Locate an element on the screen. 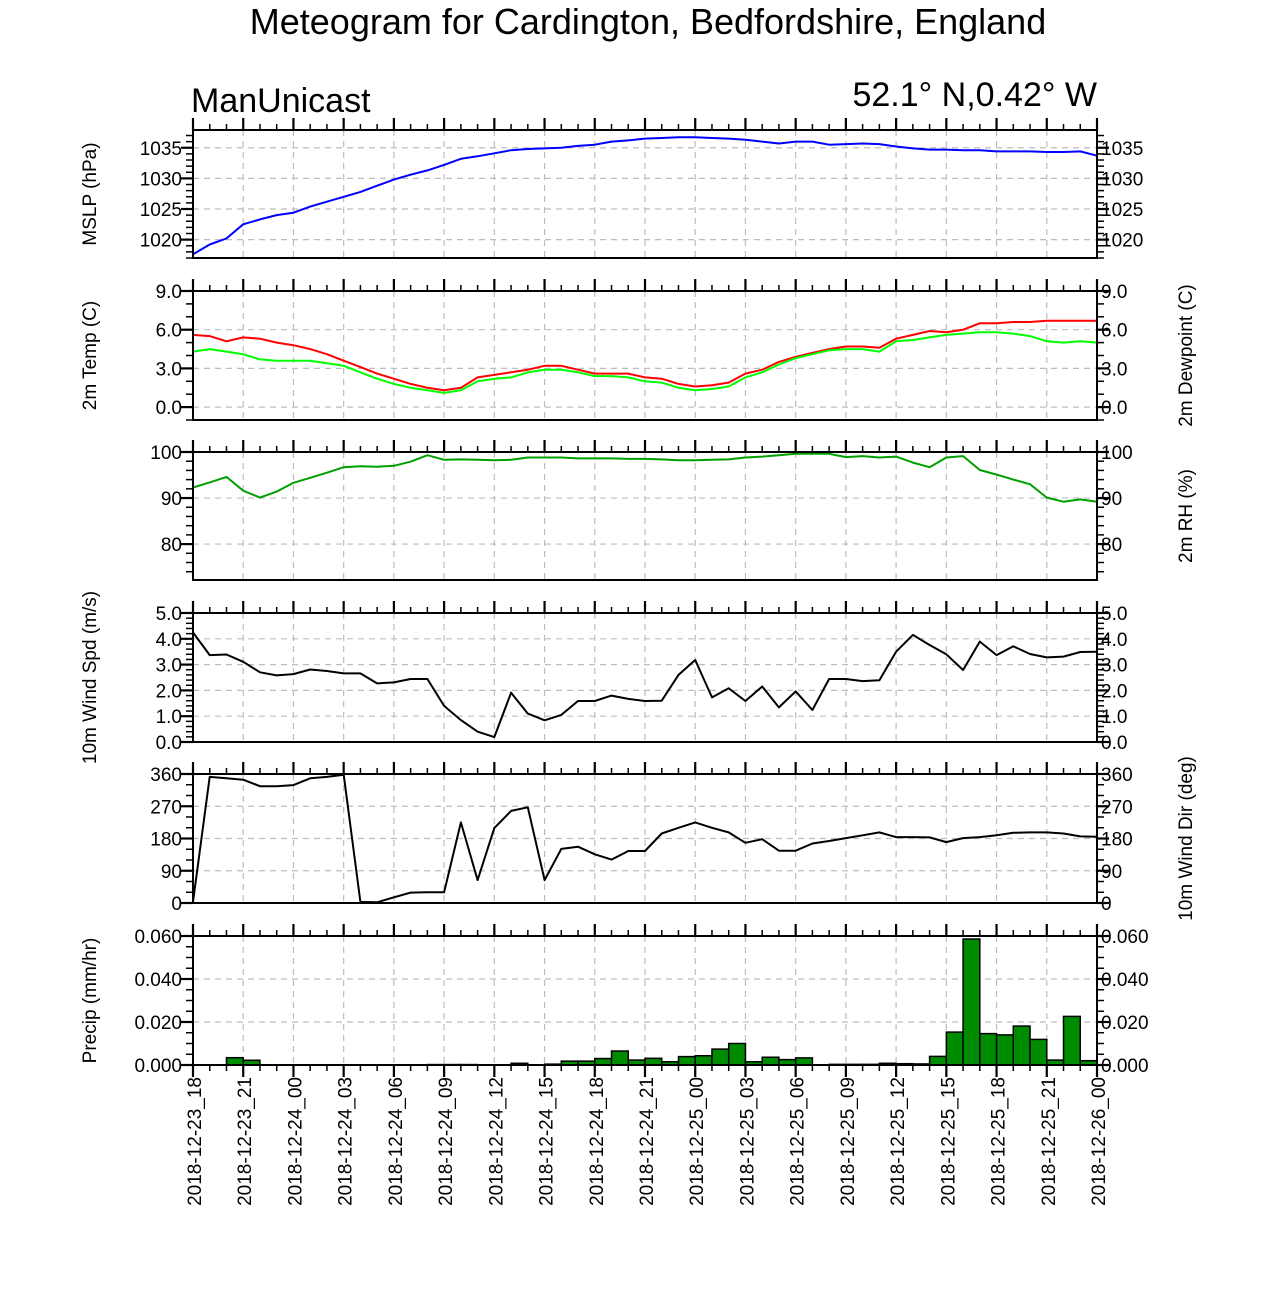 Image resolution: width=1273 pixels, height=1291 pixels. location-label: 52.1° N,0.42° W is located at coordinates (974, 95).